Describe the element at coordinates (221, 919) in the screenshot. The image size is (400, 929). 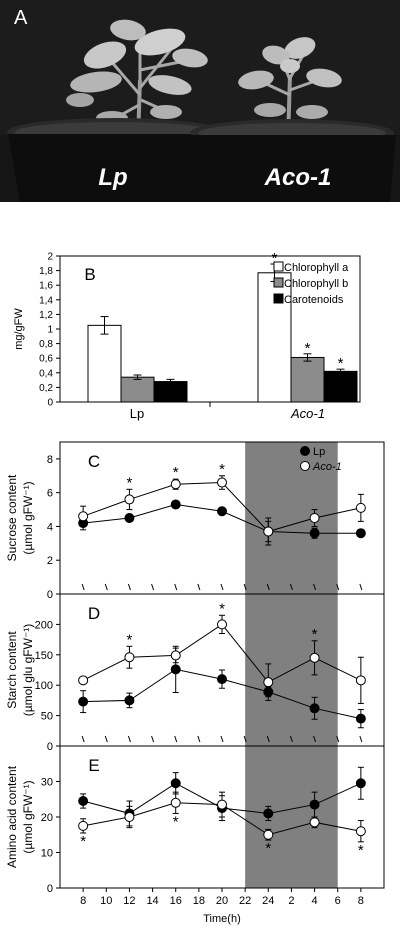
I see `panel-e-xlabel: Time(h)` at that location.